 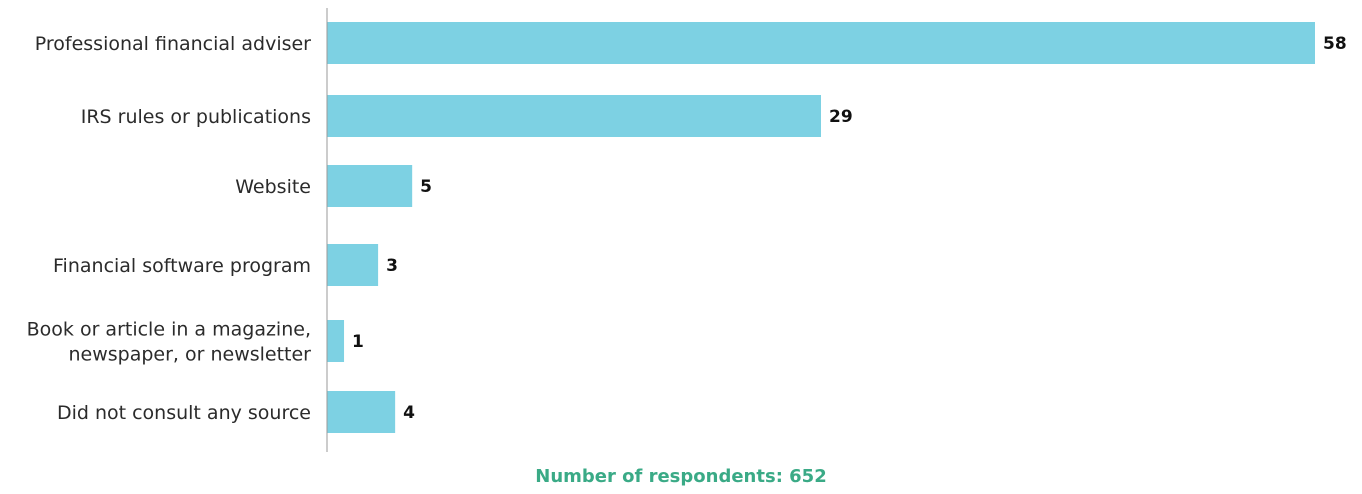 I want to click on category-label-line: IRS rules or publications, so click(x=196, y=117).